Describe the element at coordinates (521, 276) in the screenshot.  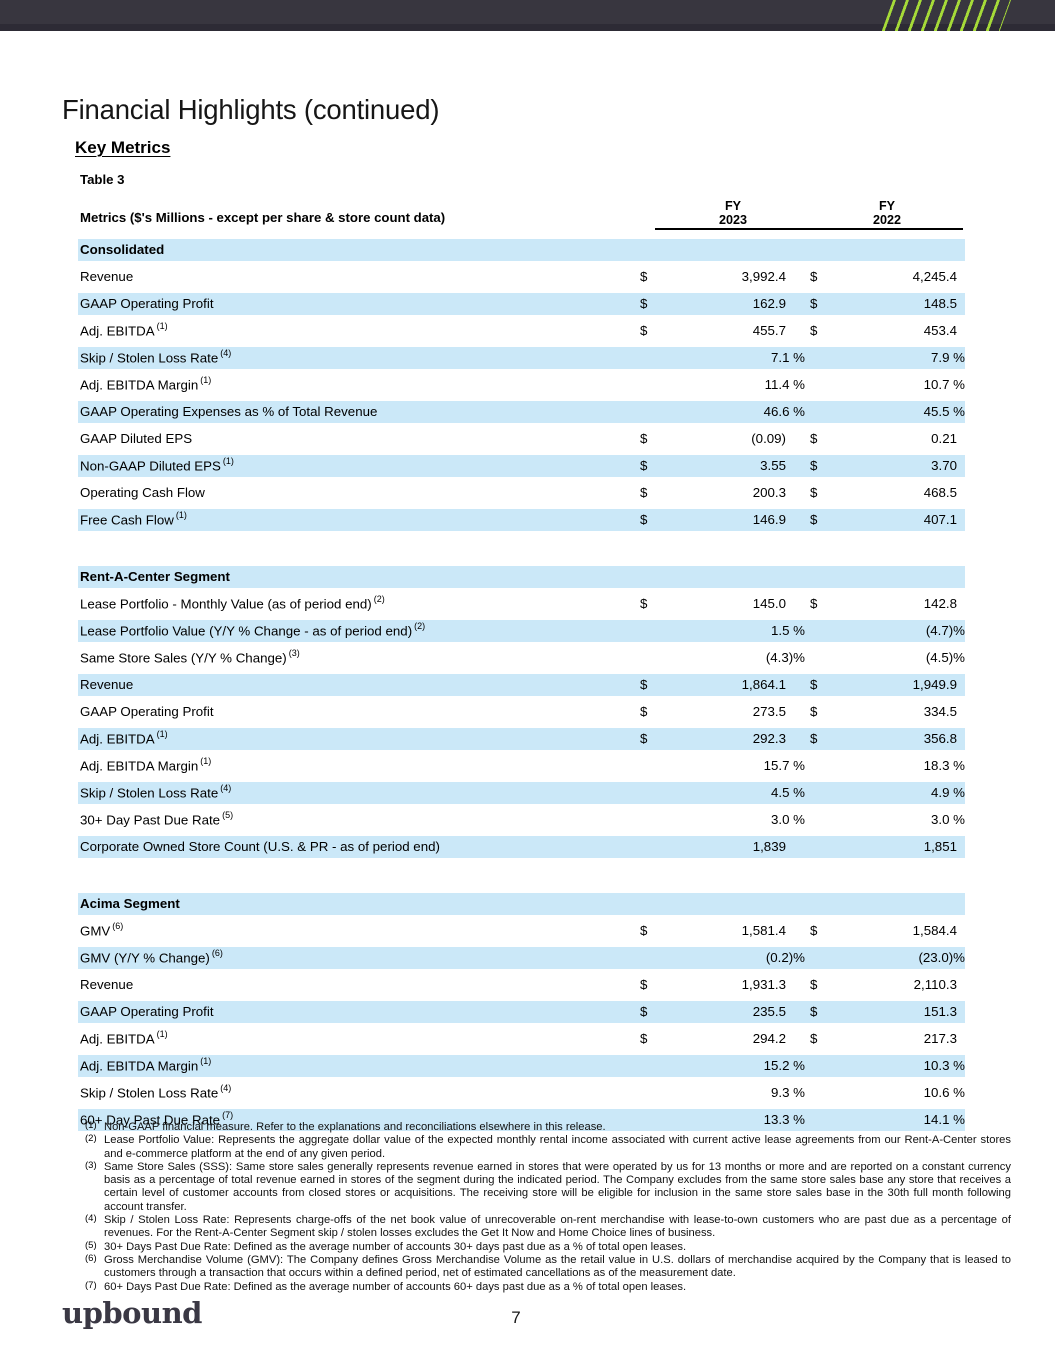
I see `table-row: Revenue $3,992.4 $4,245.4` at that location.